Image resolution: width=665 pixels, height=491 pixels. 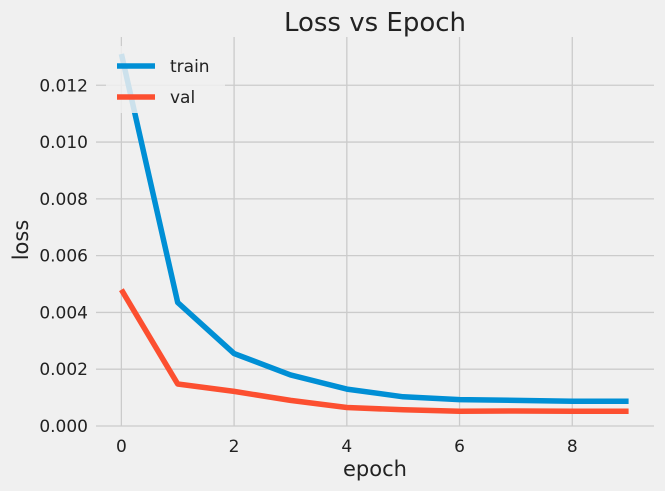 What do you see at coordinates (572, 447) in the screenshot?
I see `x-tick-label: 8` at bounding box center [572, 447].